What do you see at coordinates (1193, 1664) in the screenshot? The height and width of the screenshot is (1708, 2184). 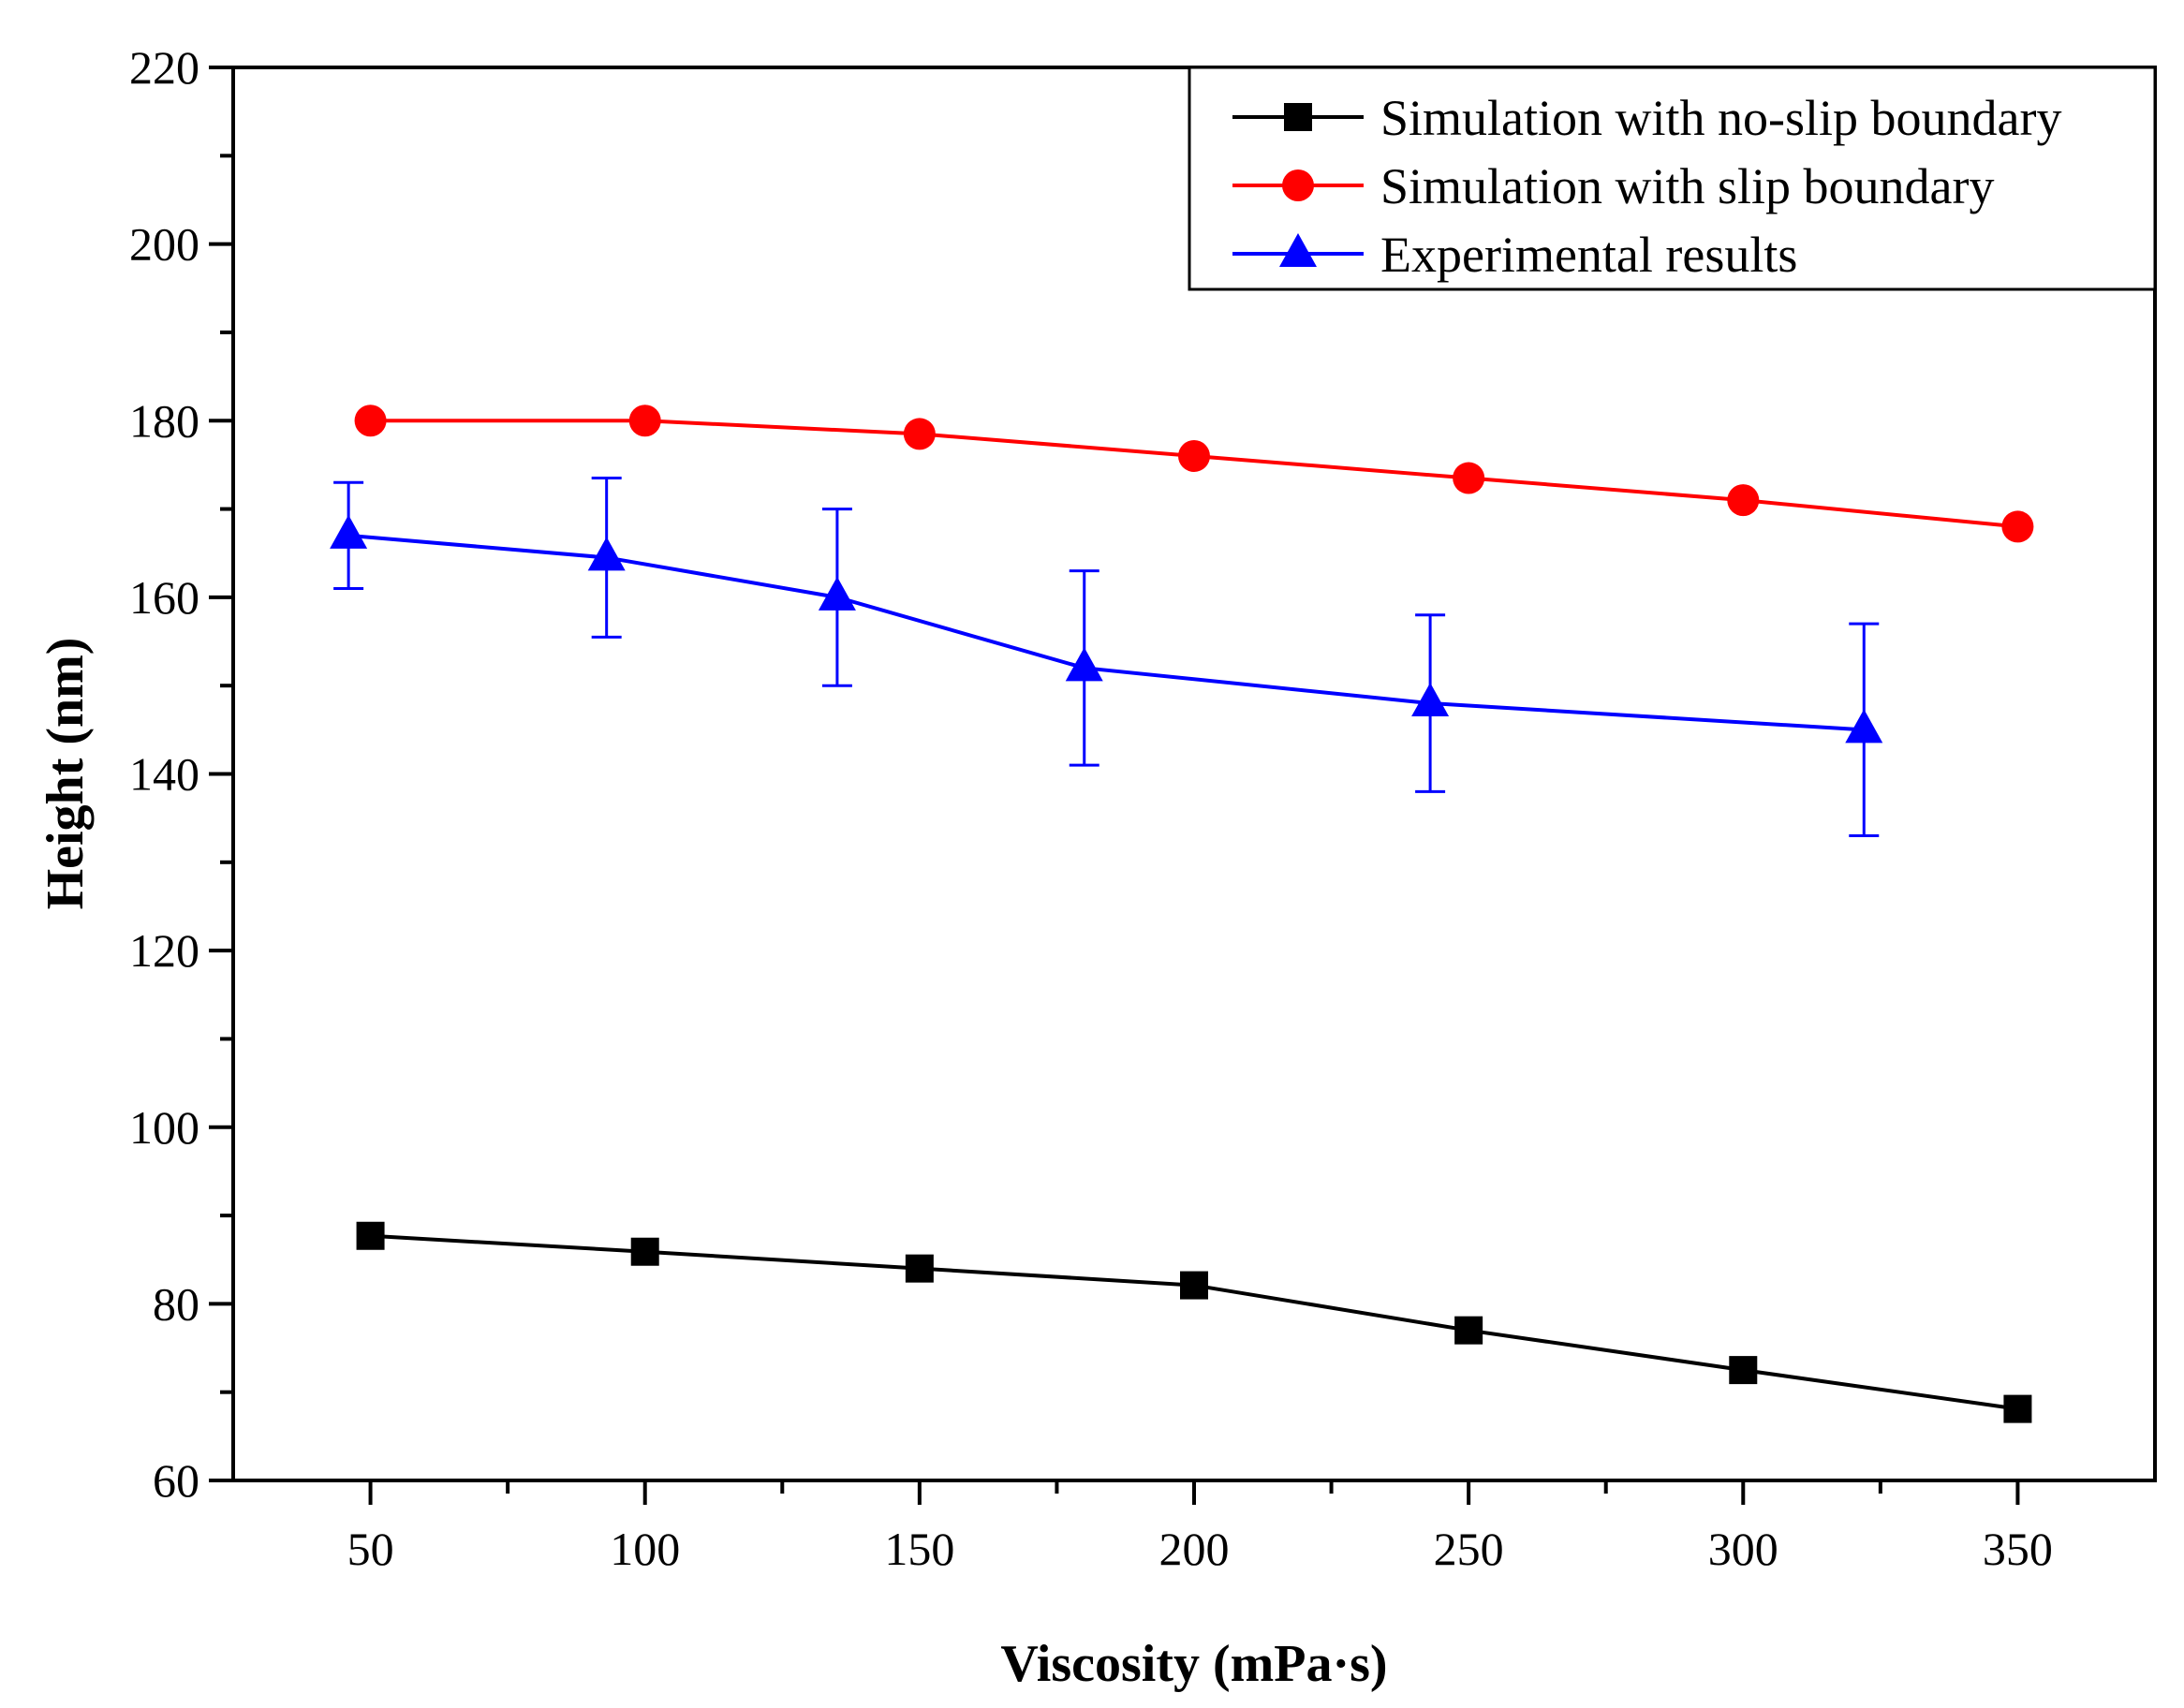 I see `x-axis-title: Viscosity (mPa·s)` at bounding box center [1193, 1664].